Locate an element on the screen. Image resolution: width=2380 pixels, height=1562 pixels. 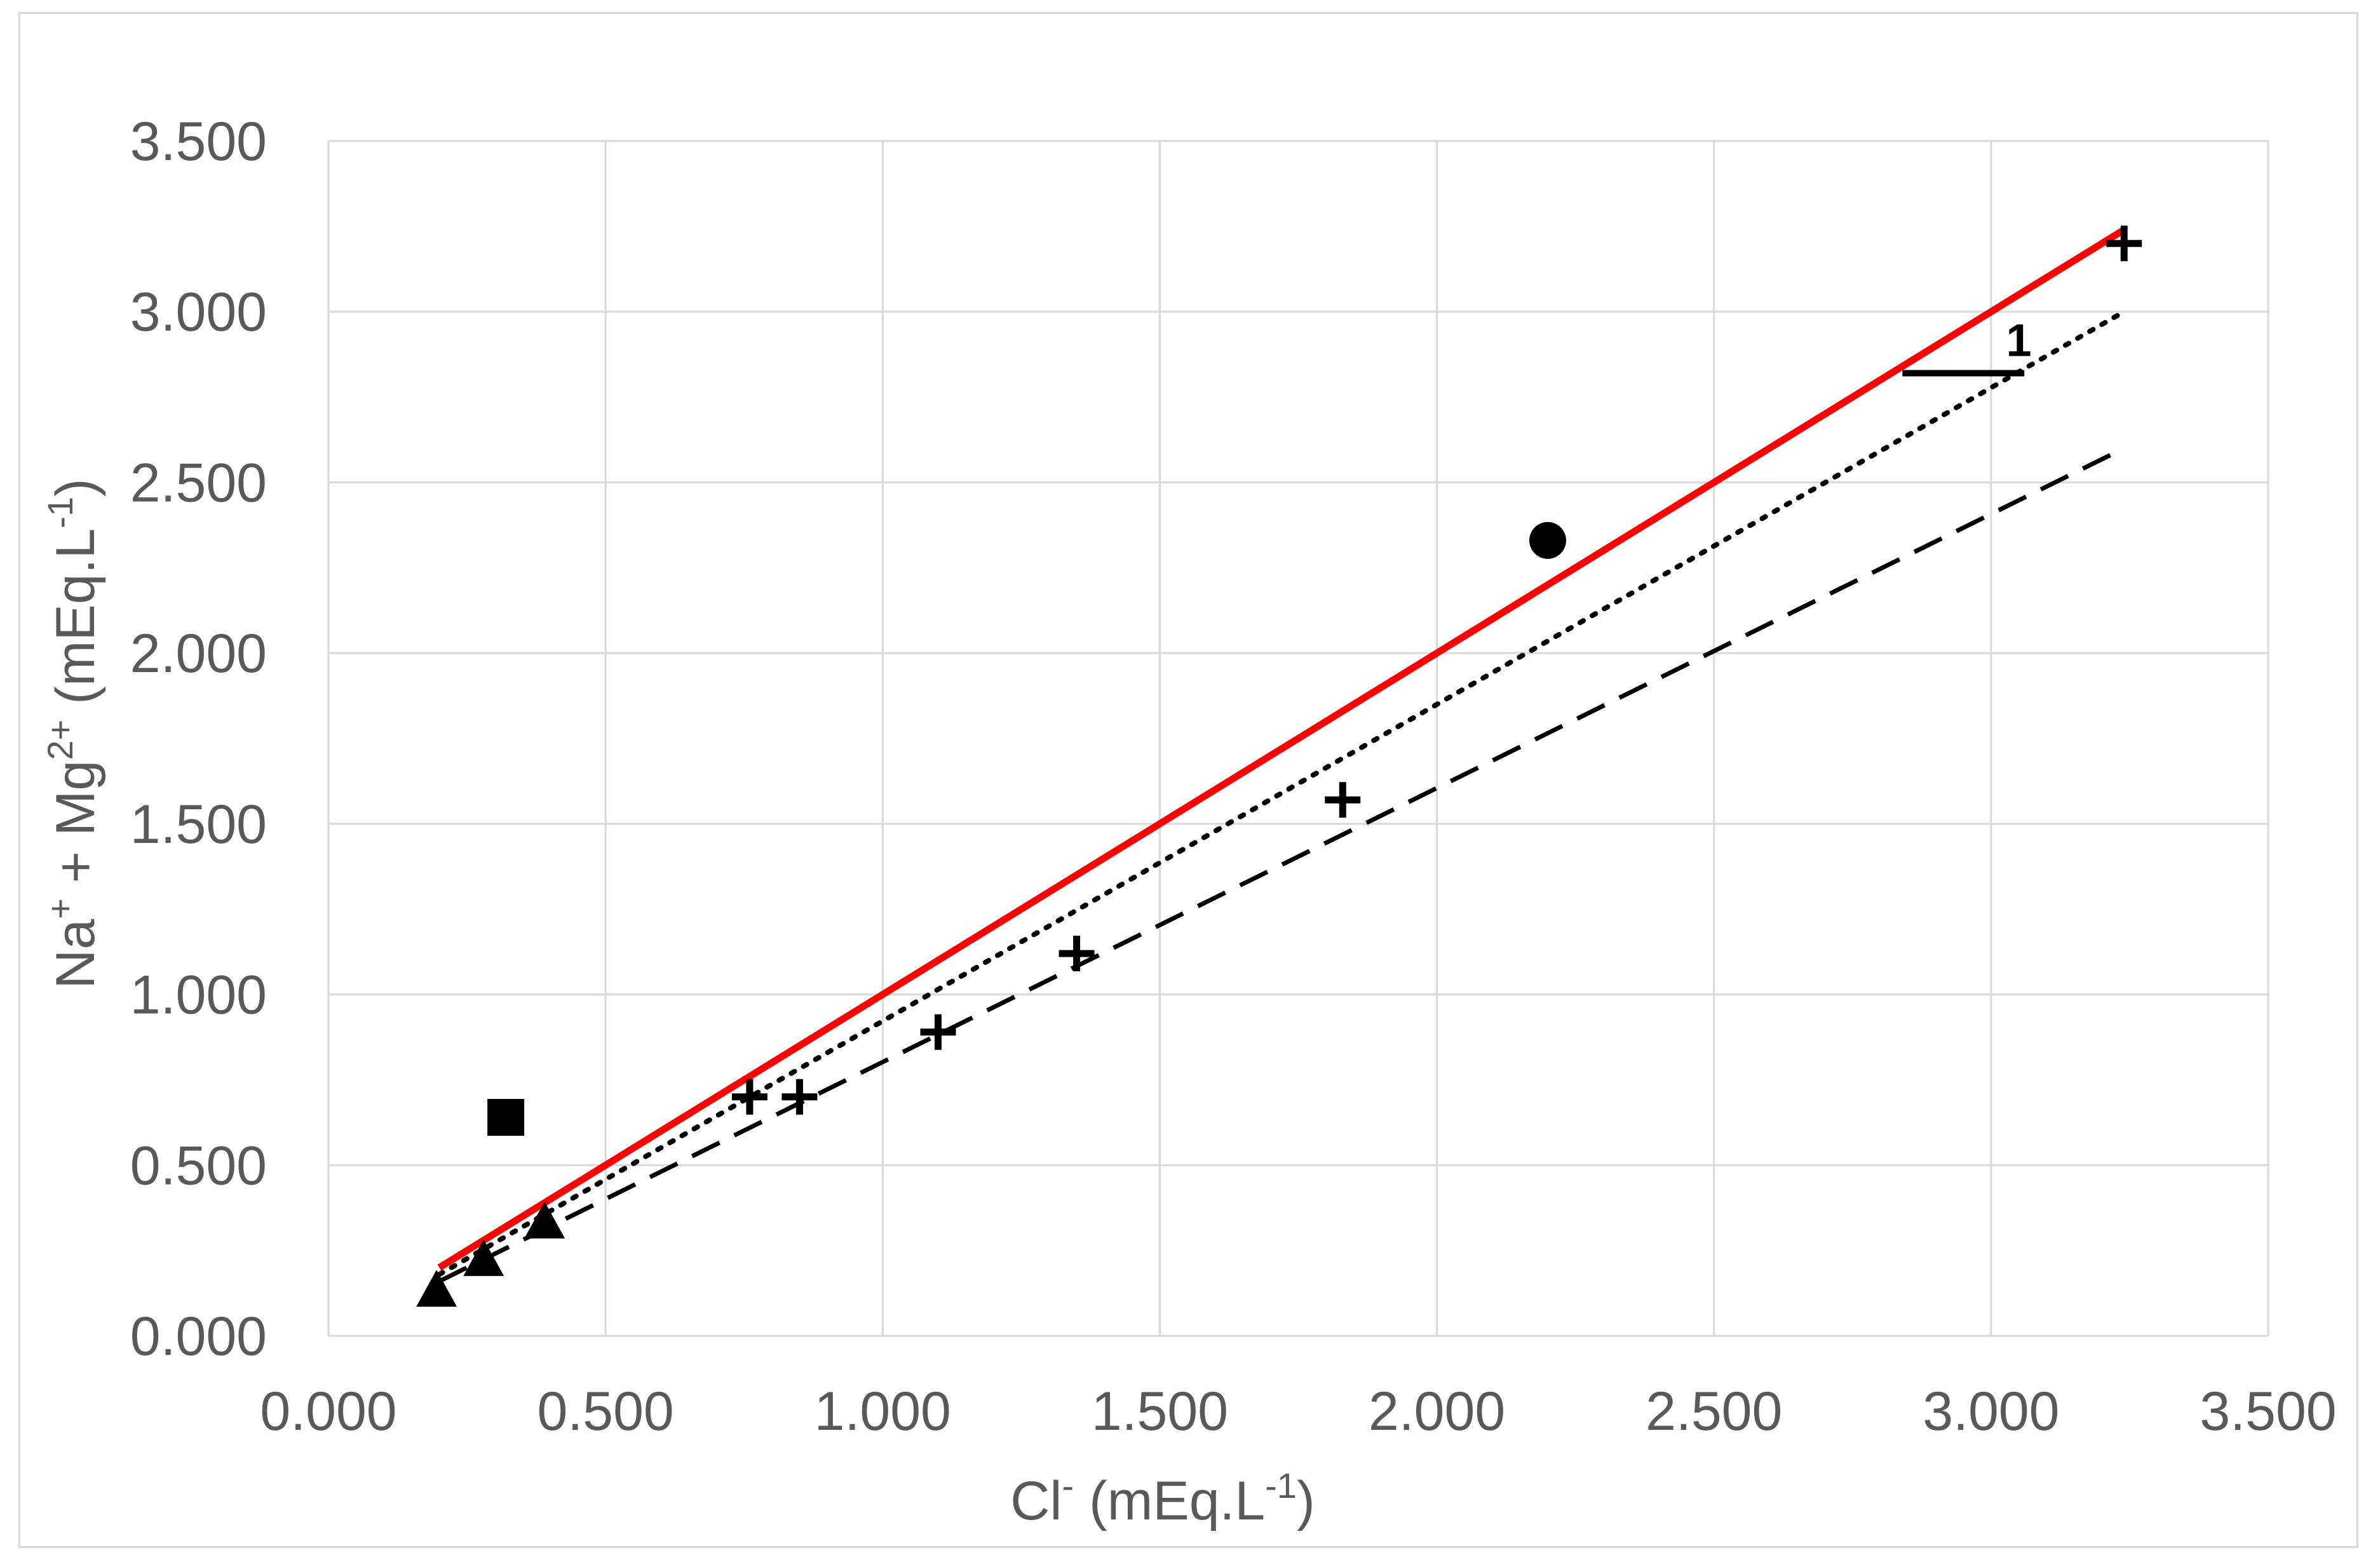
x-tick-label: 2.500 is located at coordinates (1714, 1411).